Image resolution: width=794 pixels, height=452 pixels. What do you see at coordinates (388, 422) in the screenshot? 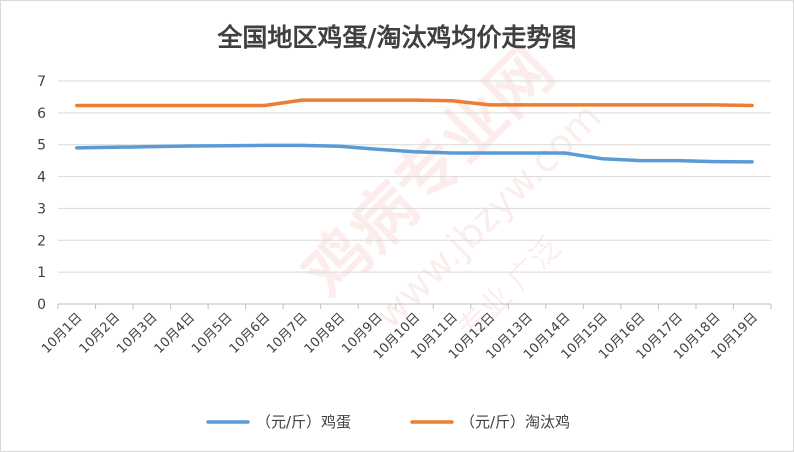
I see `legend: （元/斤）鸡蛋 （元/斤）淘汰鸡` at bounding box center [388, 422].